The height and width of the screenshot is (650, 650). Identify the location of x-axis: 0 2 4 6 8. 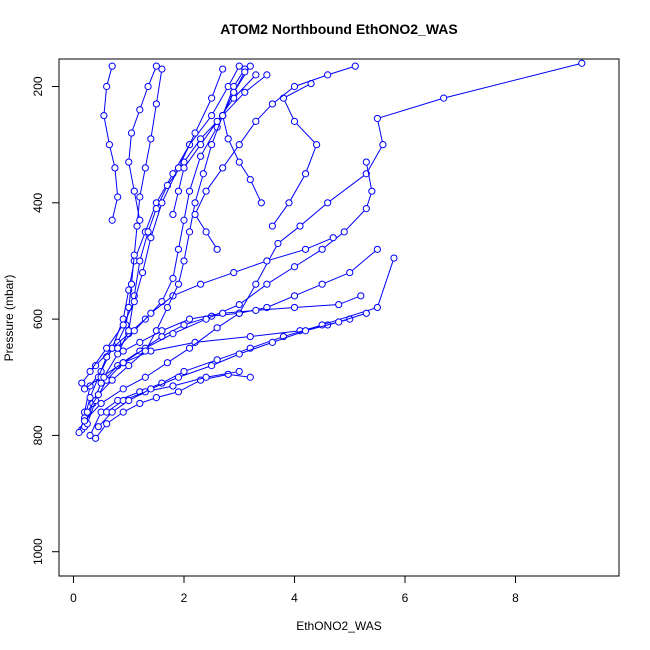
(294, 590).